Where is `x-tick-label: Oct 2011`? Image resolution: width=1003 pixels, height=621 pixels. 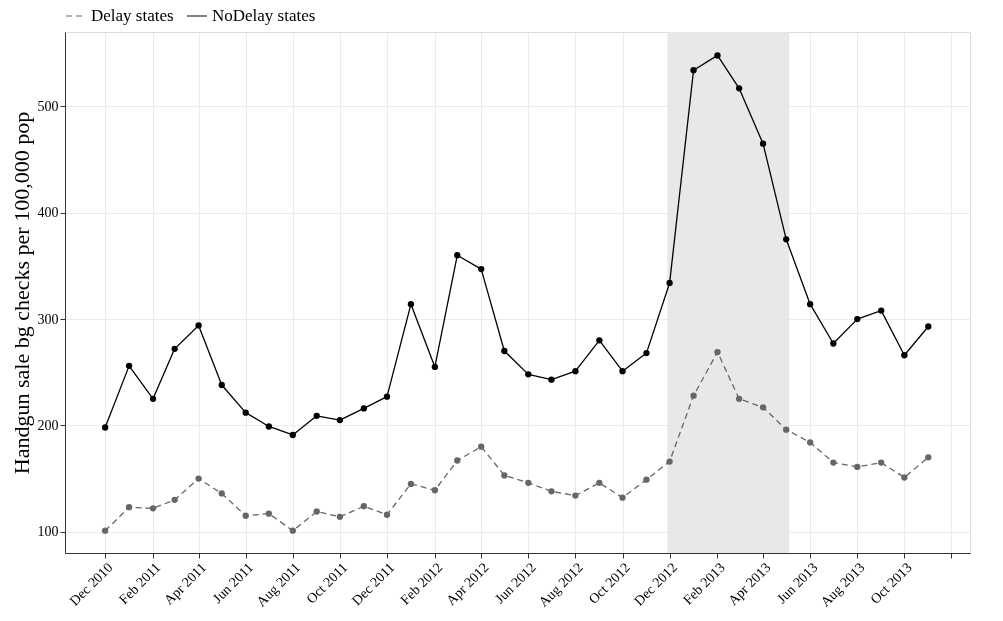
x-tick-label: Oct 2011 is located at coordinates (327, 583).